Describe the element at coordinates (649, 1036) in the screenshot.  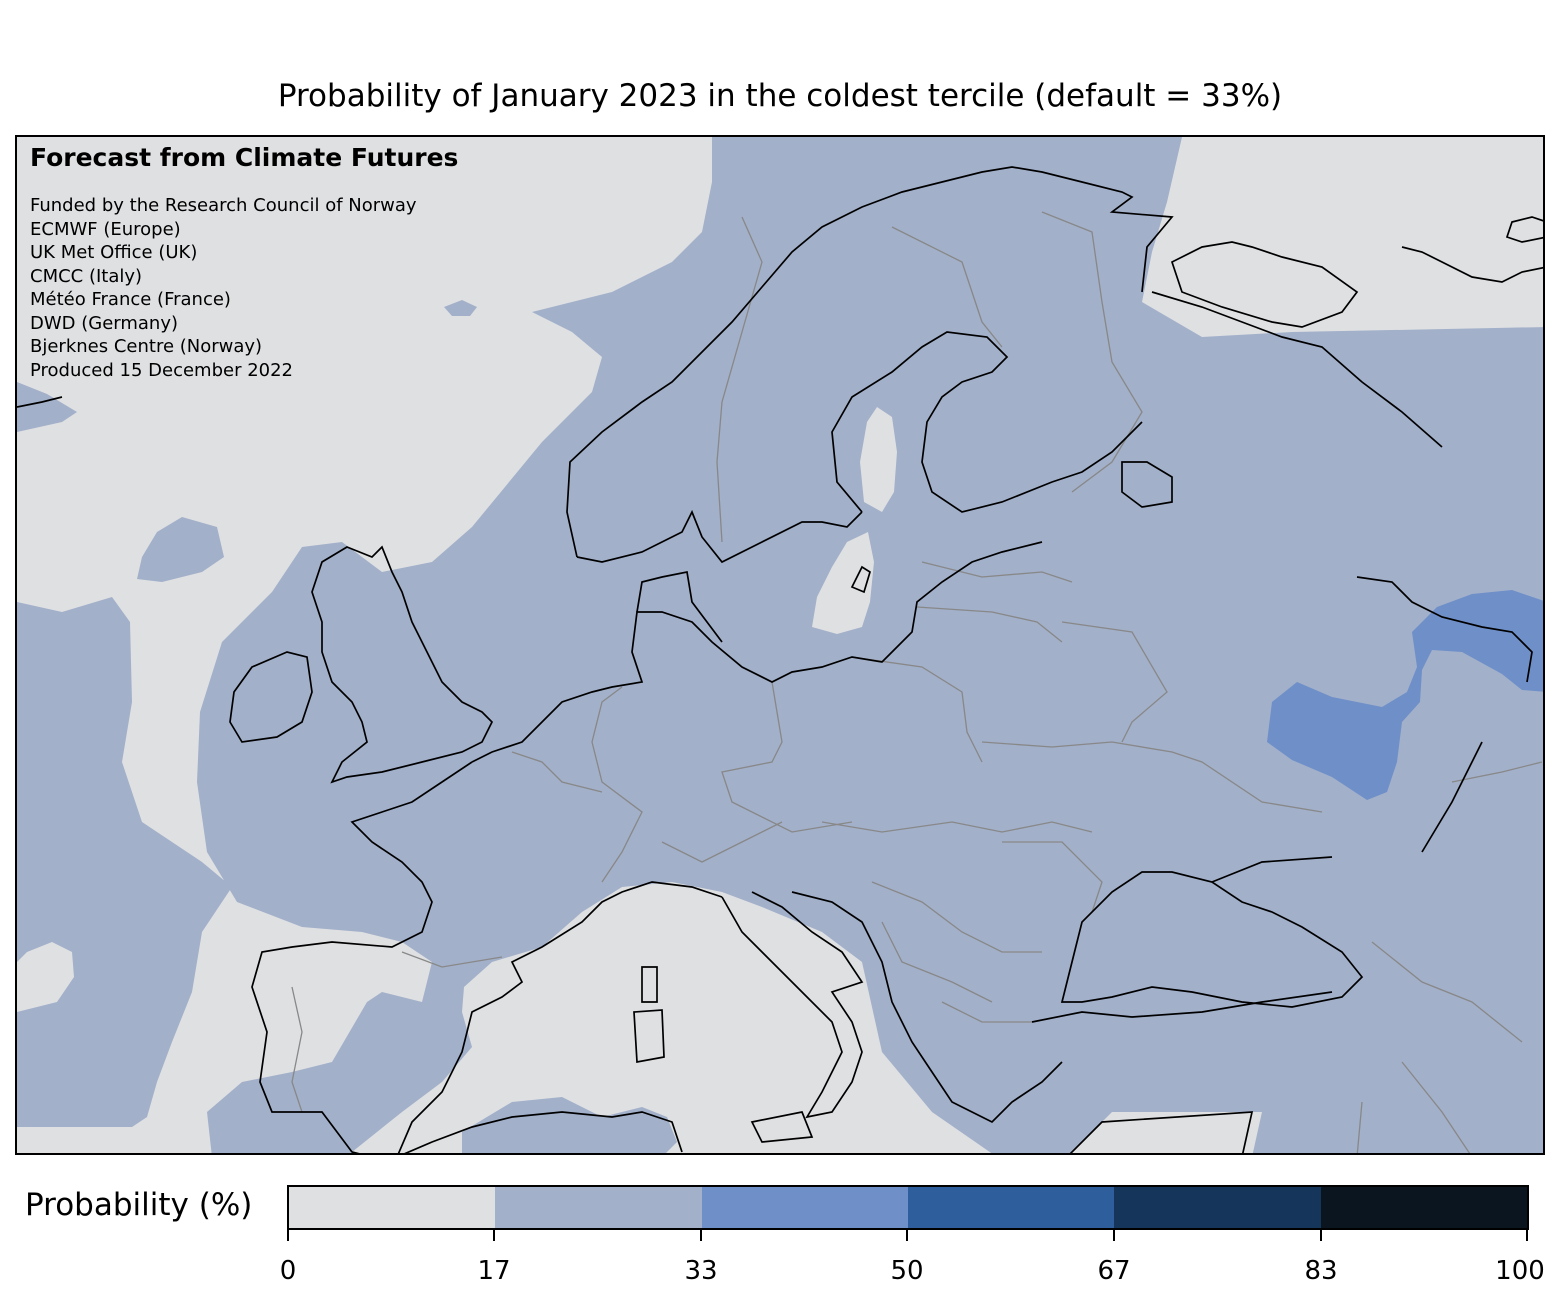
I see `coastline-sardinia` at that location.